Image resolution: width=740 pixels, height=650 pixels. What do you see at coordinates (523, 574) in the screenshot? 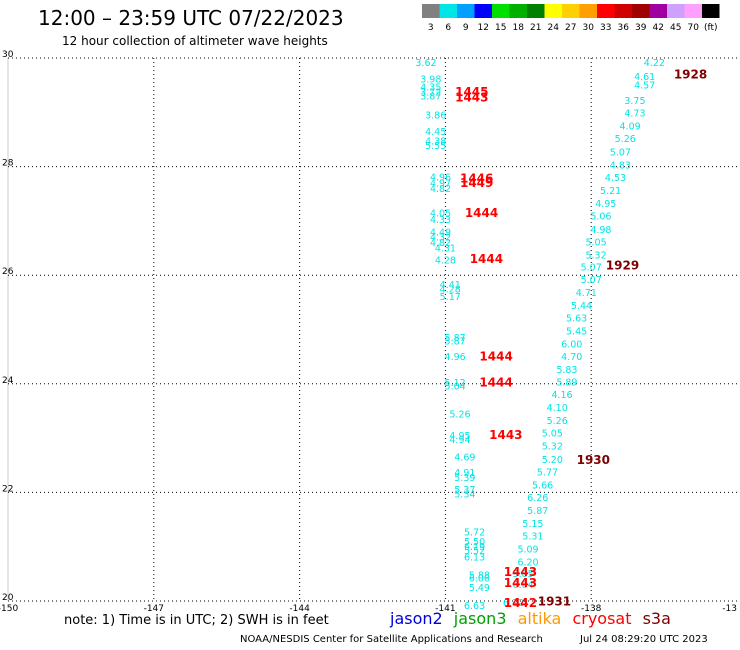
I see `swh-label-east-track: 5.85` at bounding box center [523, 574].